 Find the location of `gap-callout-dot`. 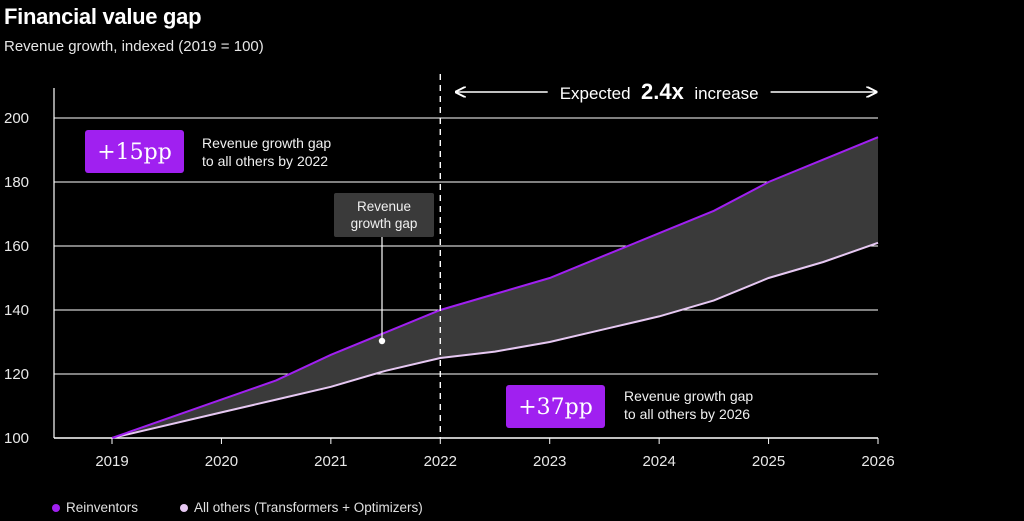

gap-callout-dot is located at coordinates (382, 341).